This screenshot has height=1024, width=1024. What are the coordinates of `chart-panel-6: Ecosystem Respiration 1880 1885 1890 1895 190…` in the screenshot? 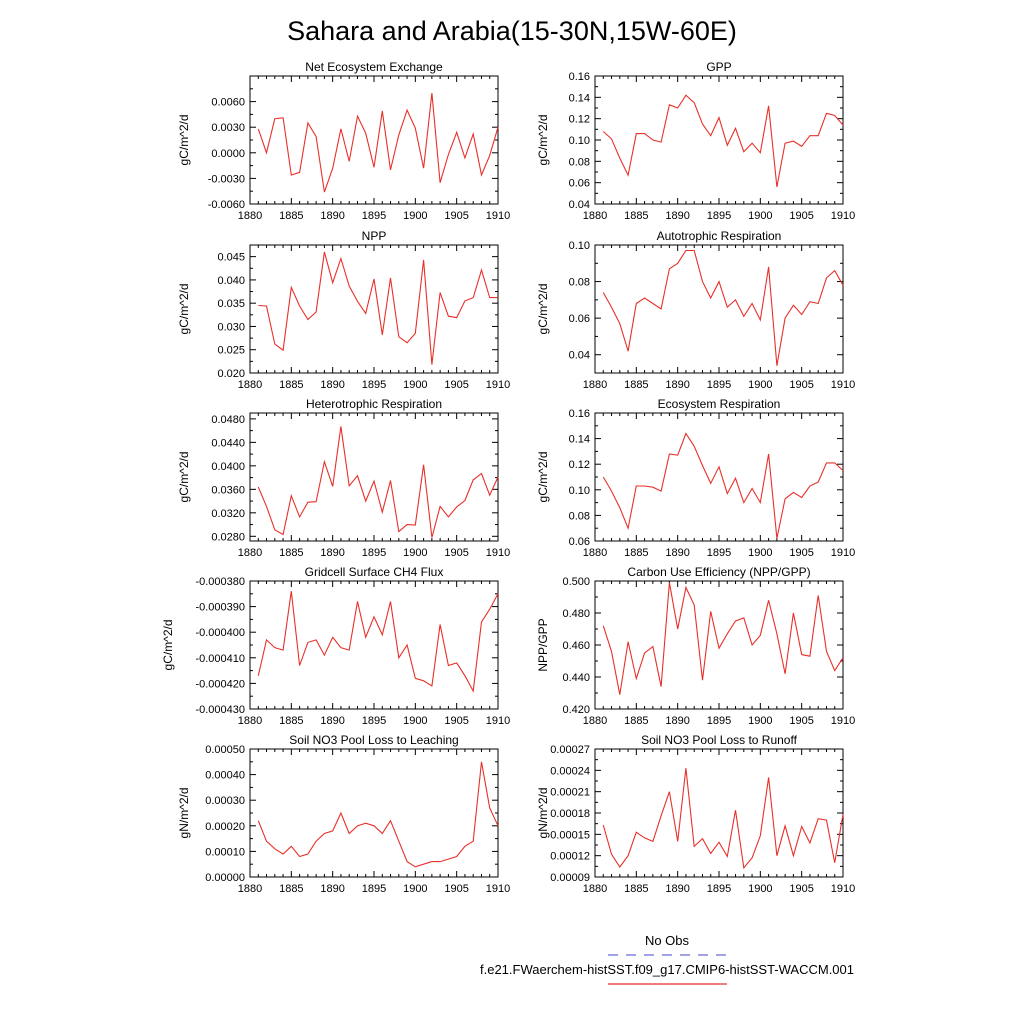 It's located at (695, 478).